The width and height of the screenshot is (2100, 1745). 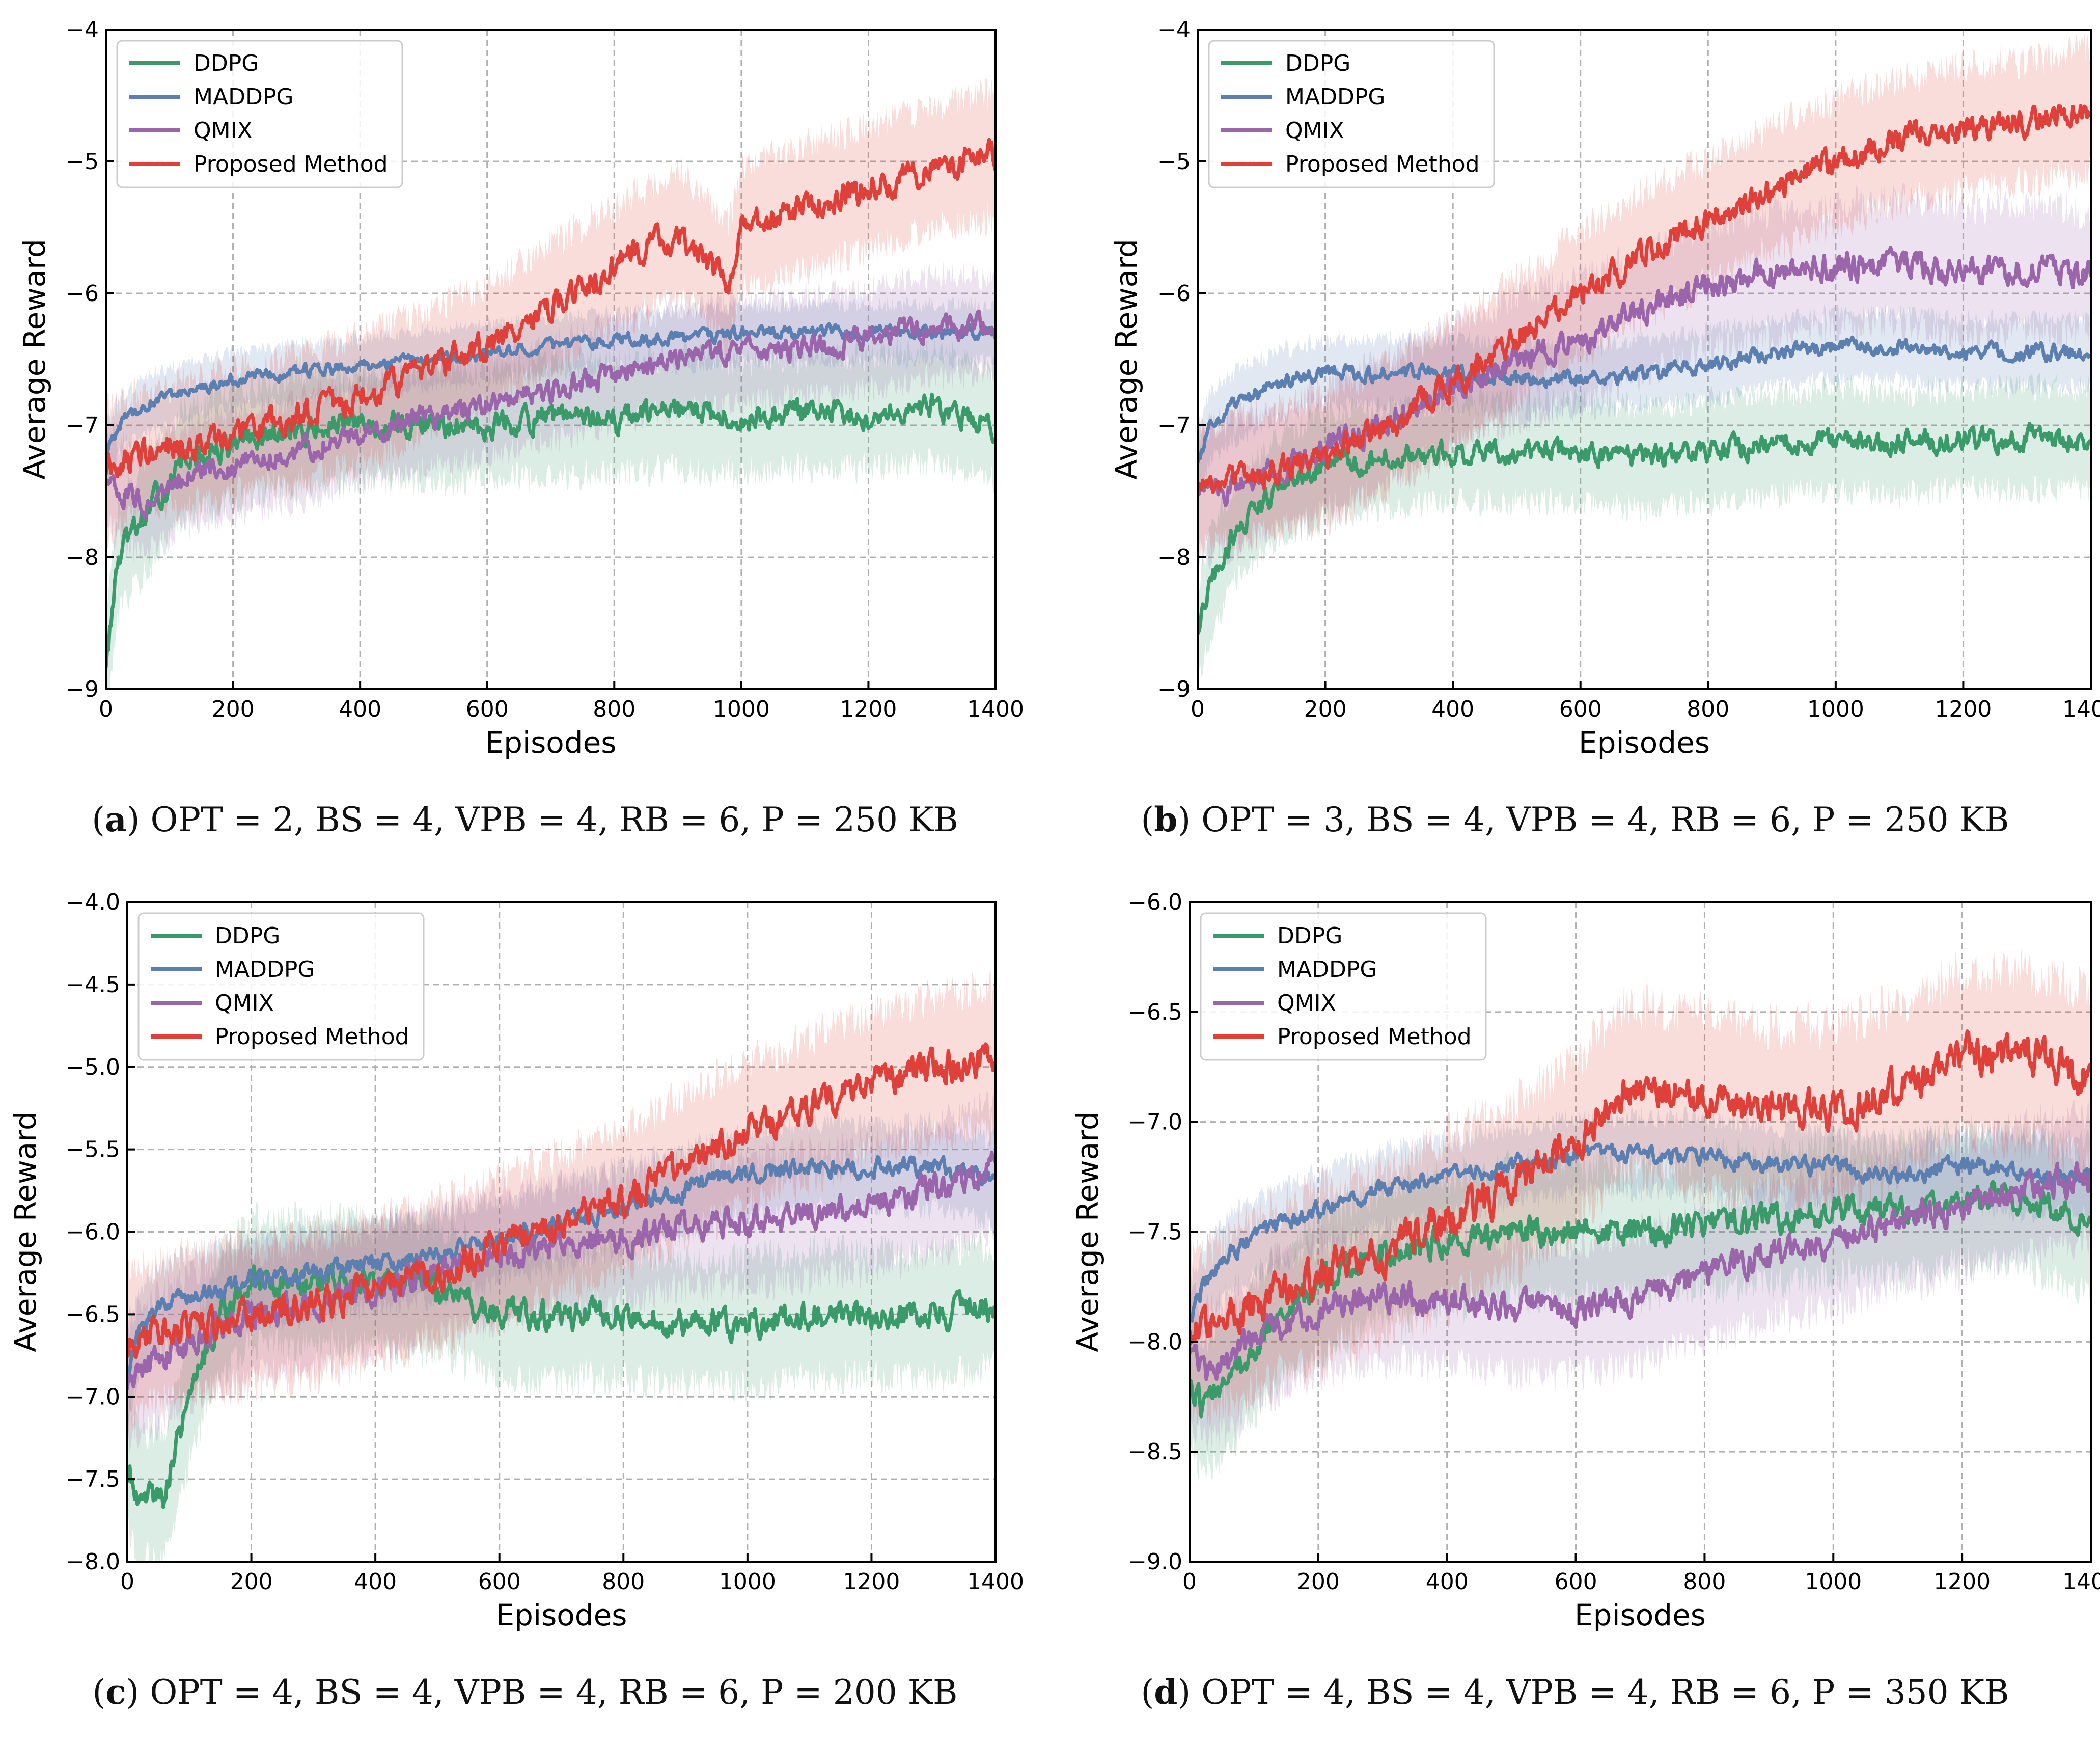 I want to click on y-tick-label: −5.5, so click(x=93, y=1150).